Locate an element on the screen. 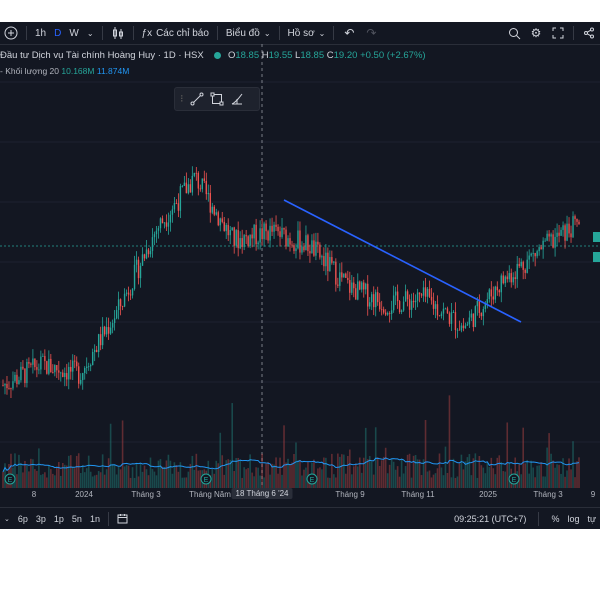 This screenshot has width=600, height=600. trendline is located at coordinates (402, 261).